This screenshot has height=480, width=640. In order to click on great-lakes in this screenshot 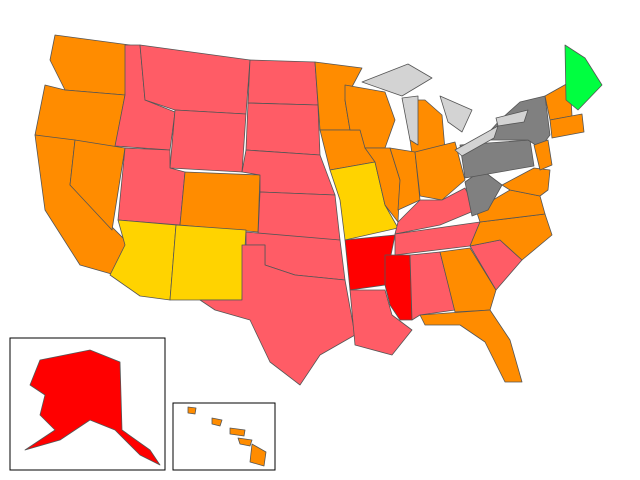, I will do `click(445, 110)`.